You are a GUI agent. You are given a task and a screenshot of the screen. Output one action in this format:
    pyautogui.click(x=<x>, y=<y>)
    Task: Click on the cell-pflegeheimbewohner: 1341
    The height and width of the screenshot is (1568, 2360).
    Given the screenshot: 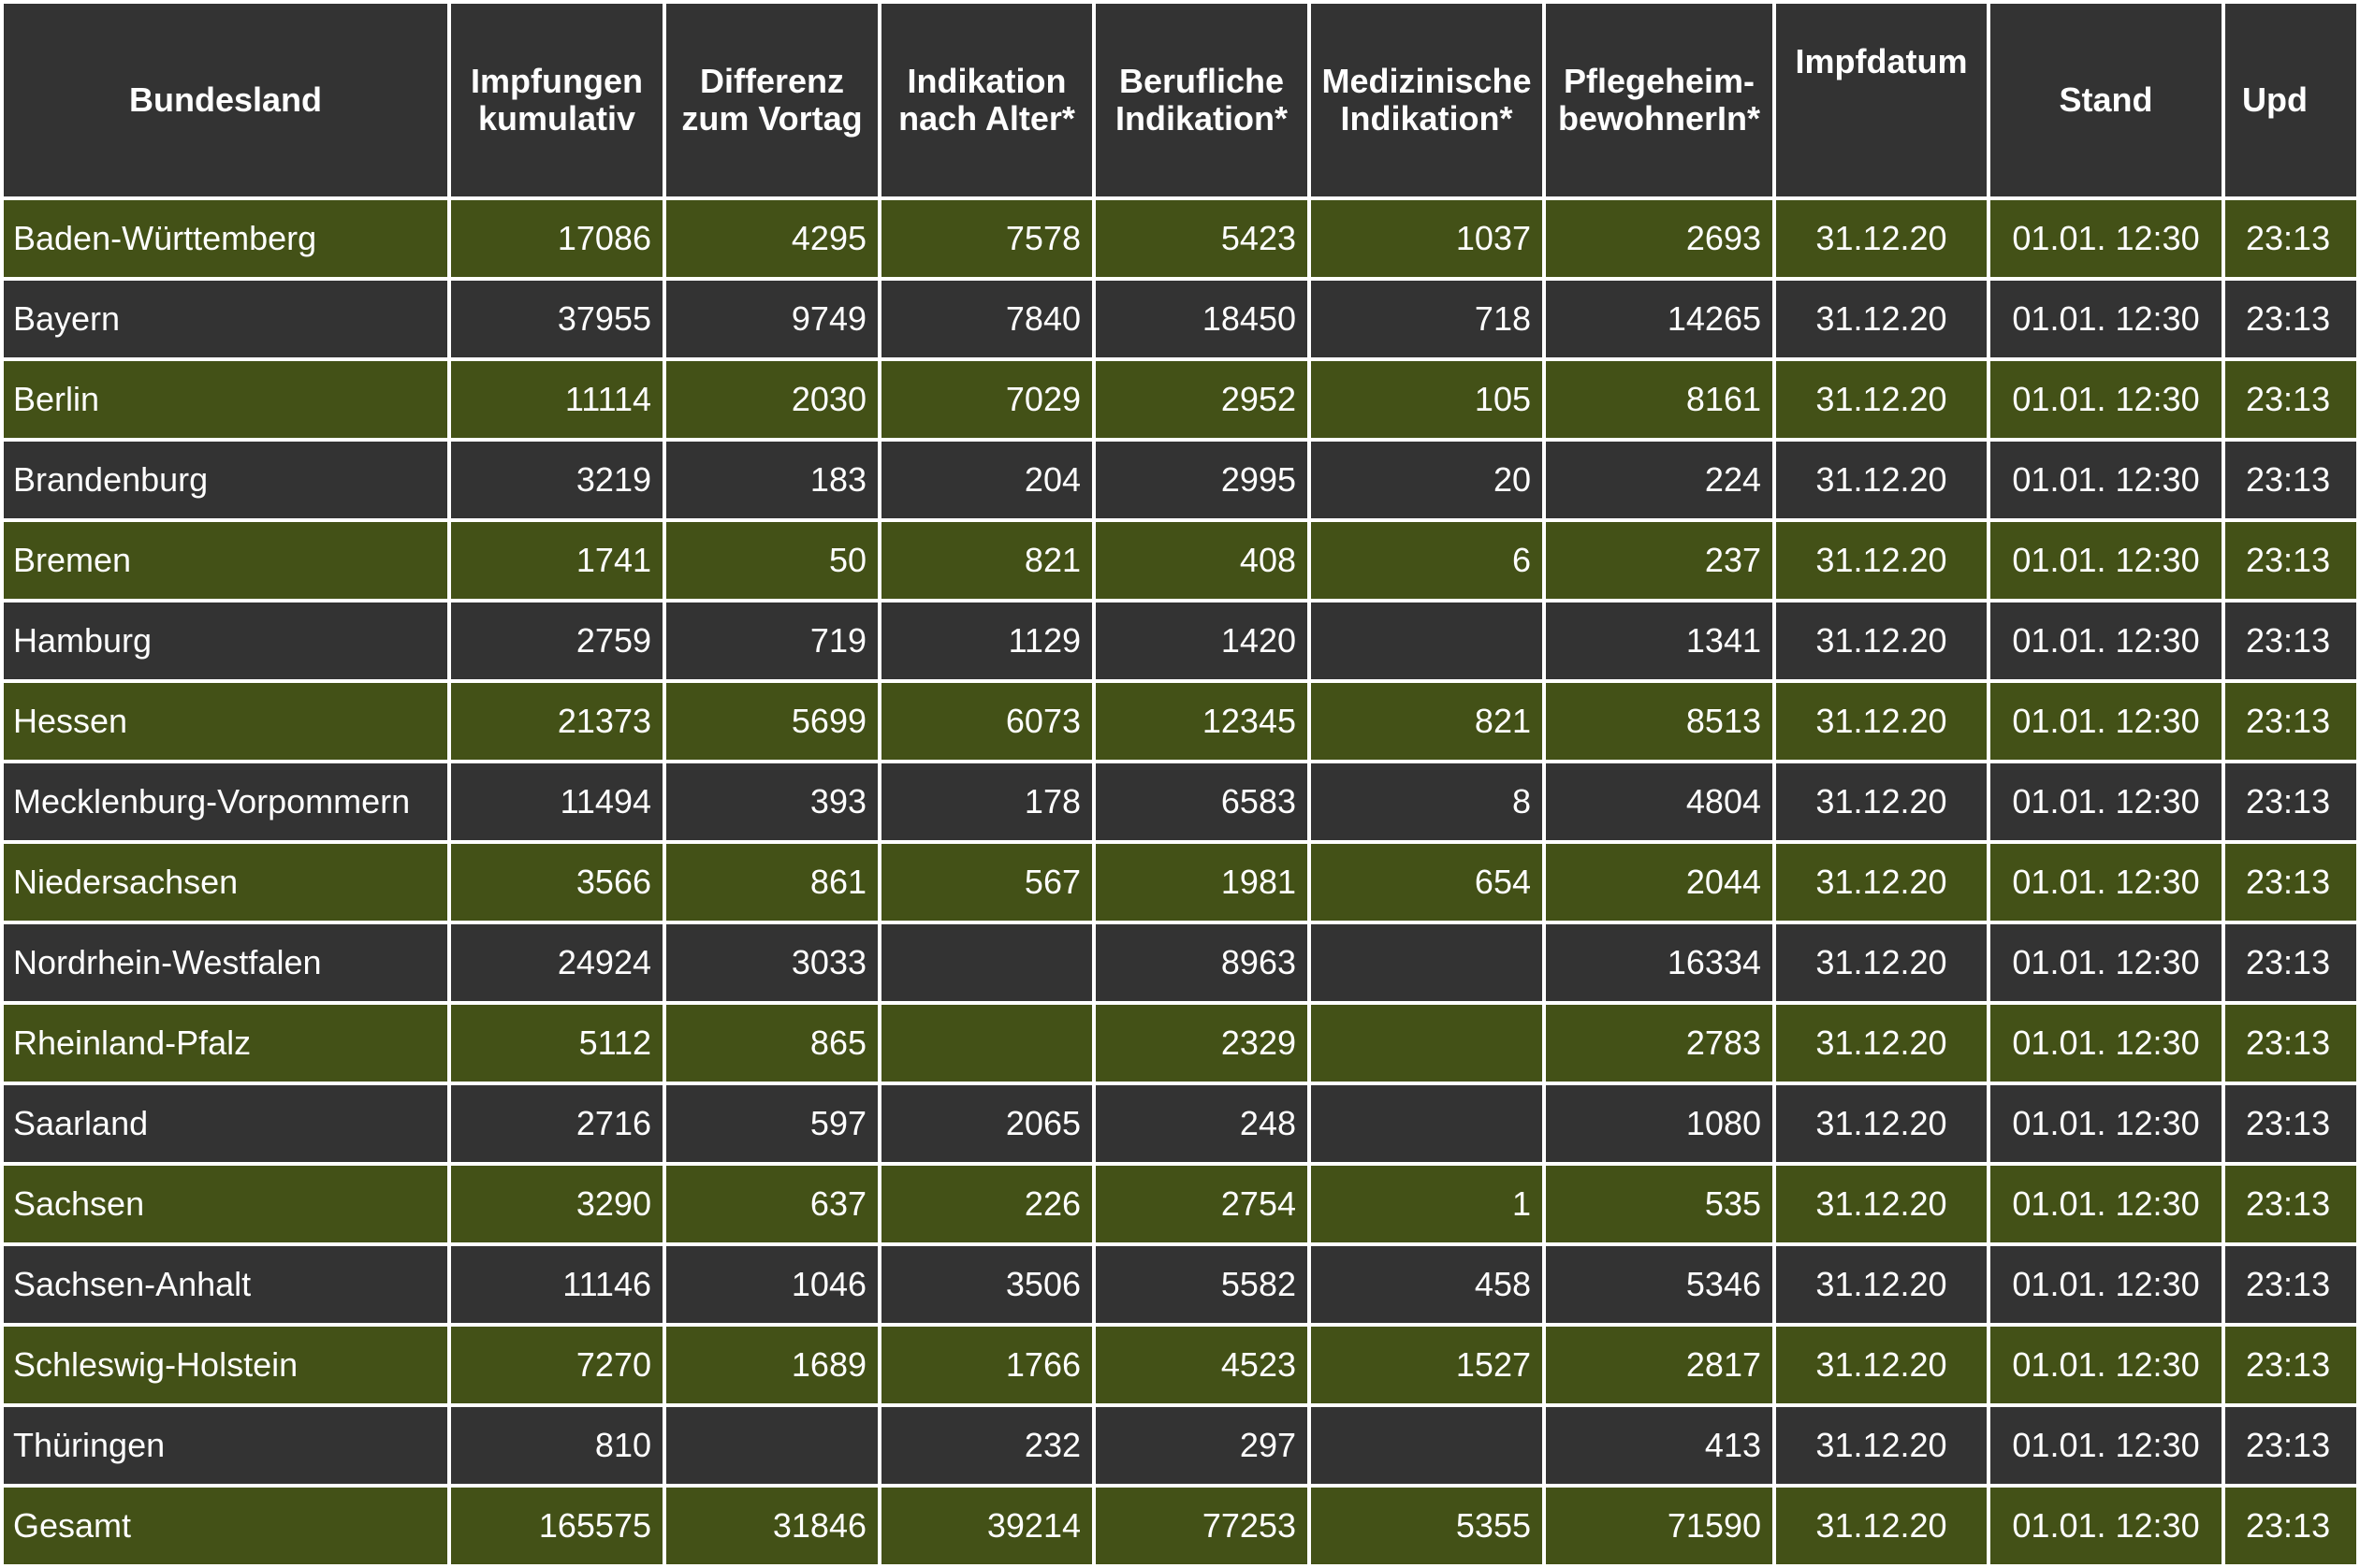 What is the action you would take?
    pyautogui.click(x=1660, y=642)
    